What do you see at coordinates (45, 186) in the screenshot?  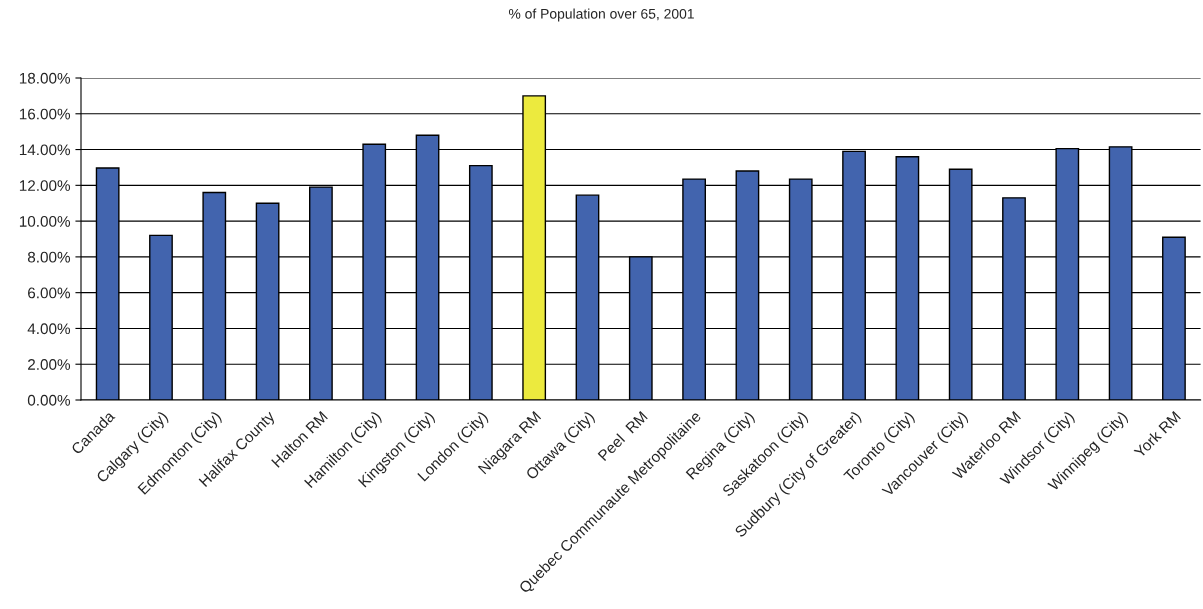 I see `y-tick-label: 12.00%` at bounding box center [45, 186].